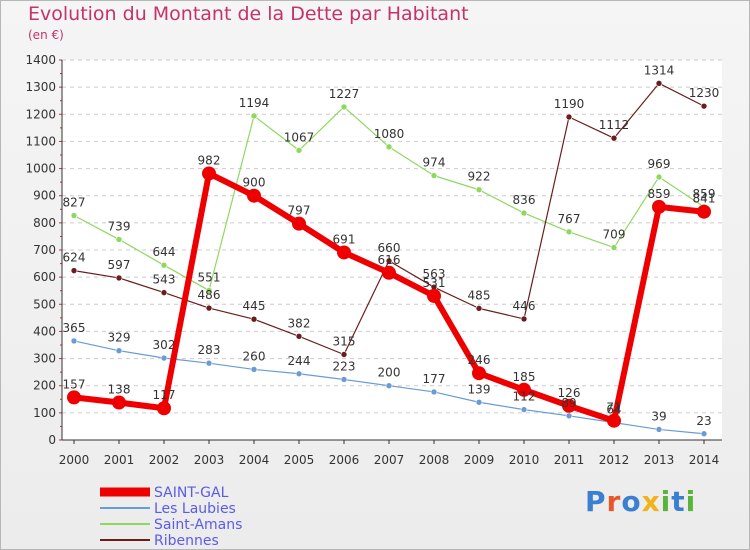 This screenshot has height=550, width=750. I want to click on data-label: 563, so click(434, 274).